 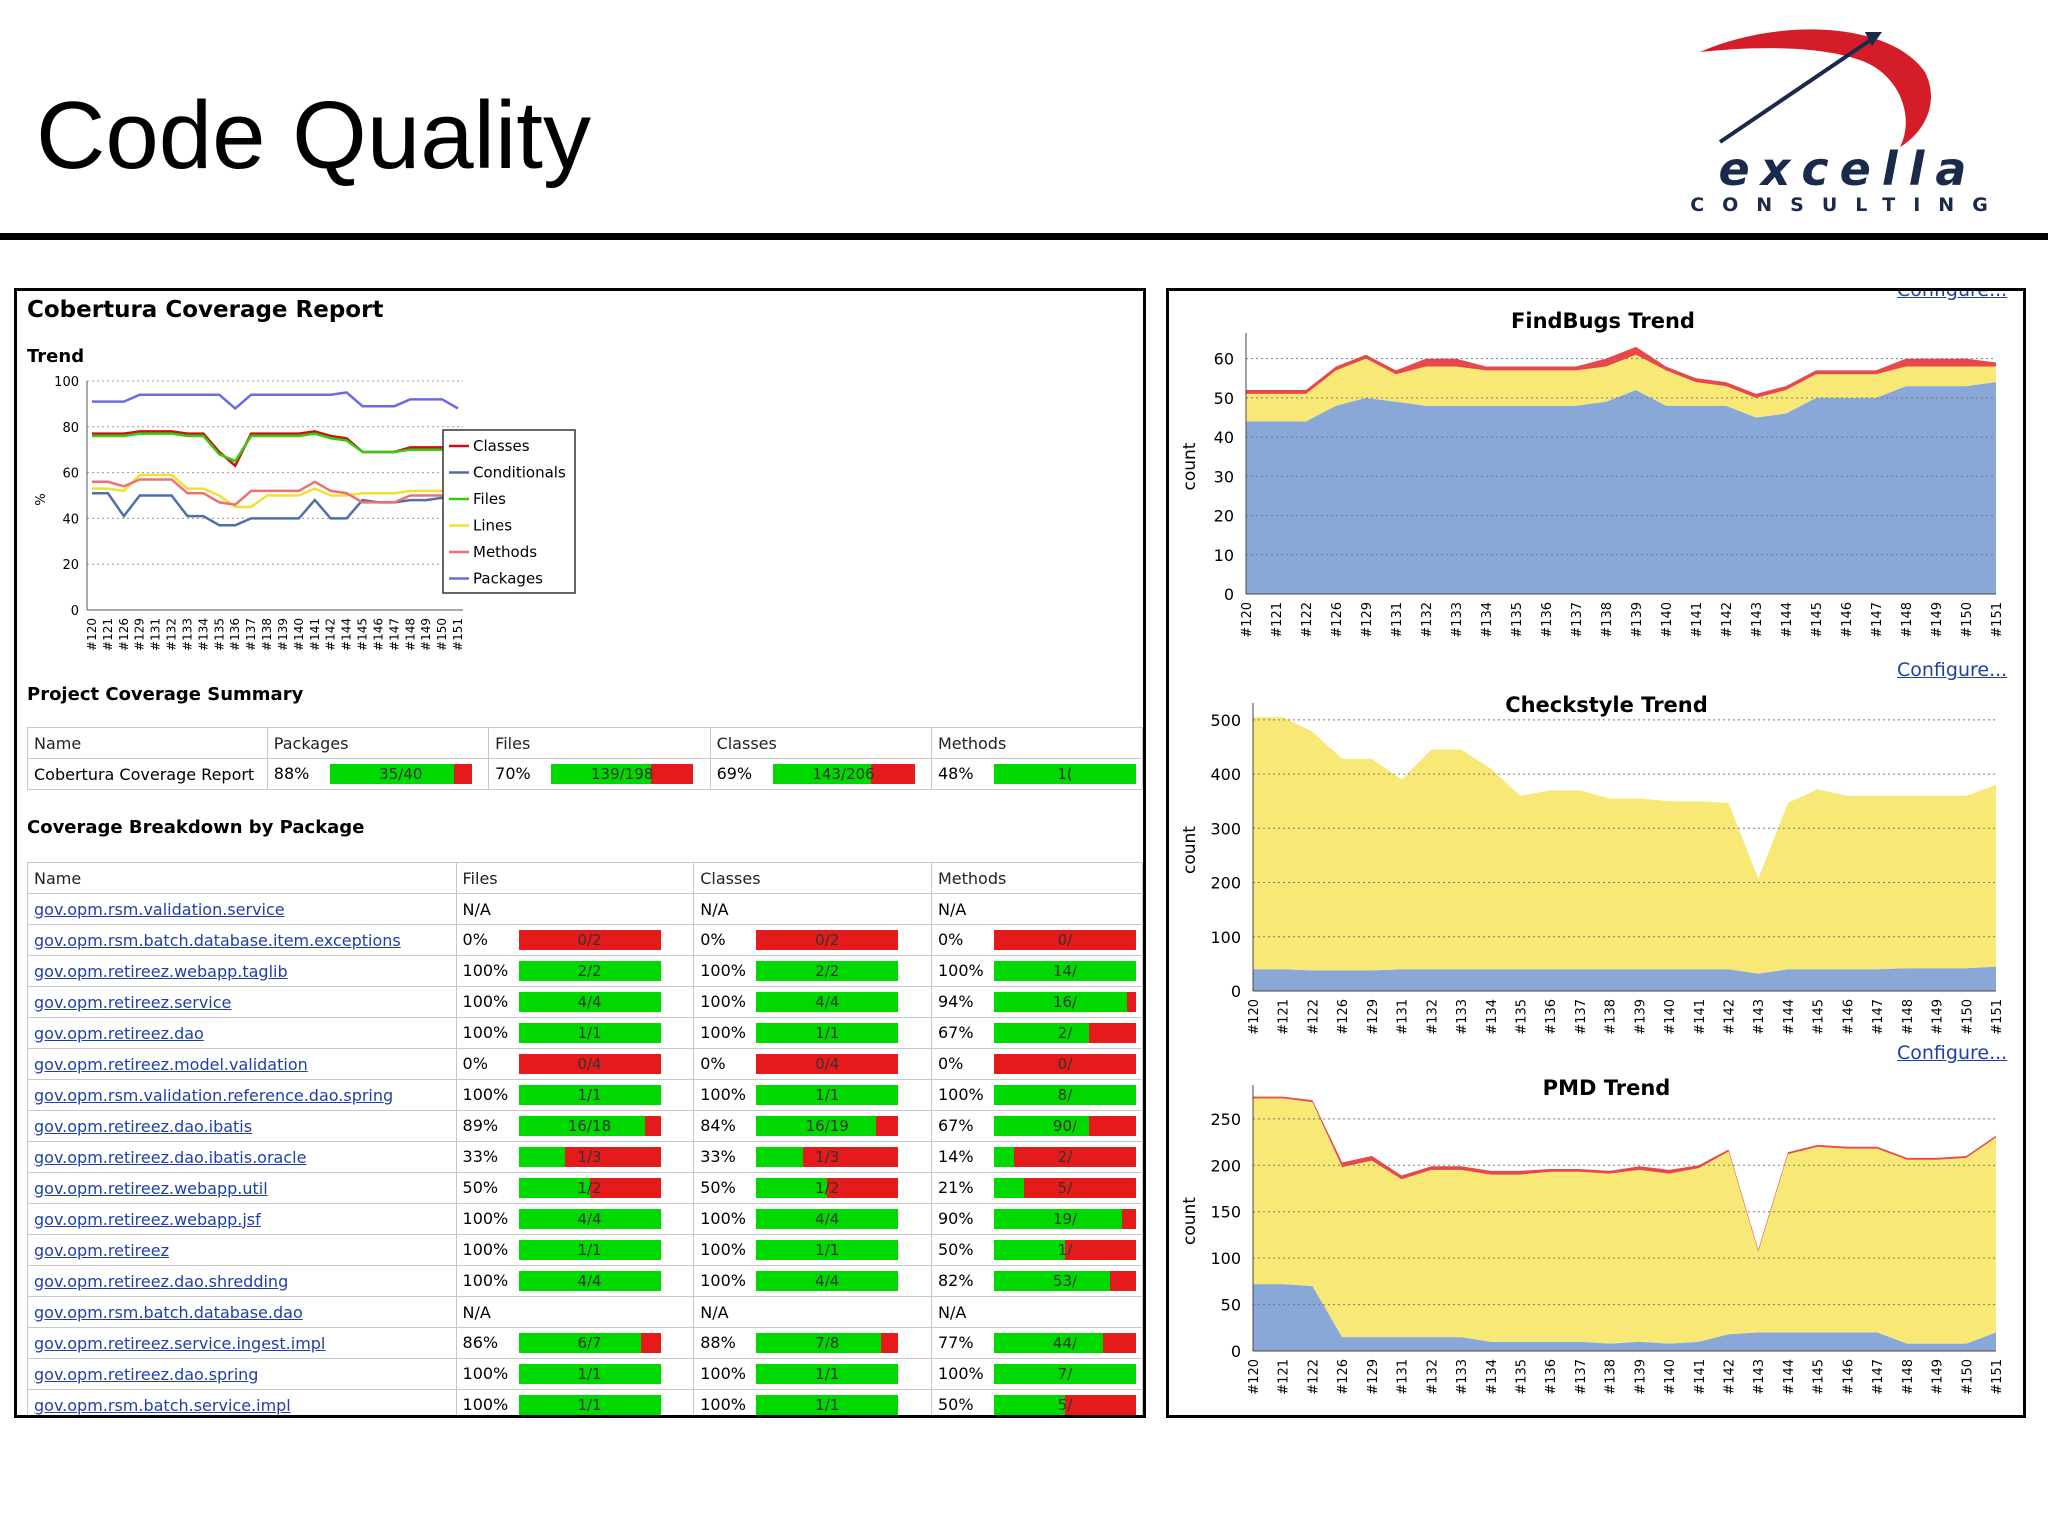 What do you see at coordinates (151, 1188) in the screenshot?
I see `package-link: gov.opm.retireez.webapp.util` at bounding box center [151, 1188].